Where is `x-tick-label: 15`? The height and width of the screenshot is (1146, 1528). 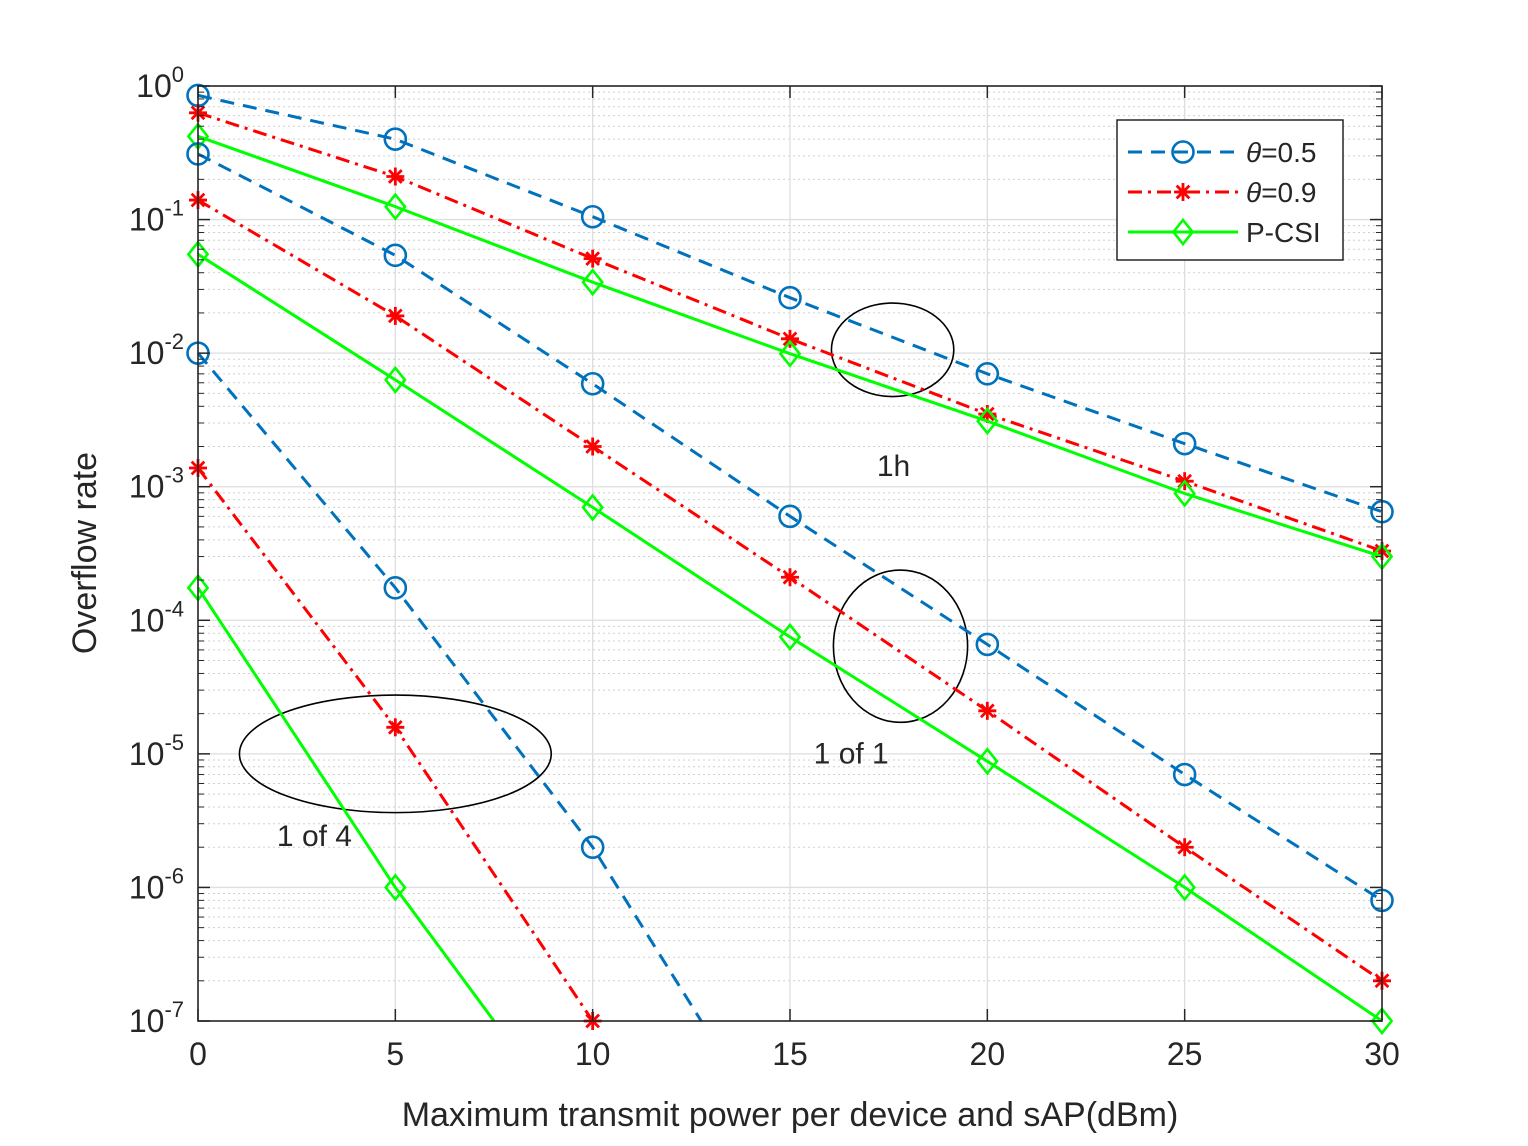
x-tick-label: 15 is located at coordinates (790, 1054).